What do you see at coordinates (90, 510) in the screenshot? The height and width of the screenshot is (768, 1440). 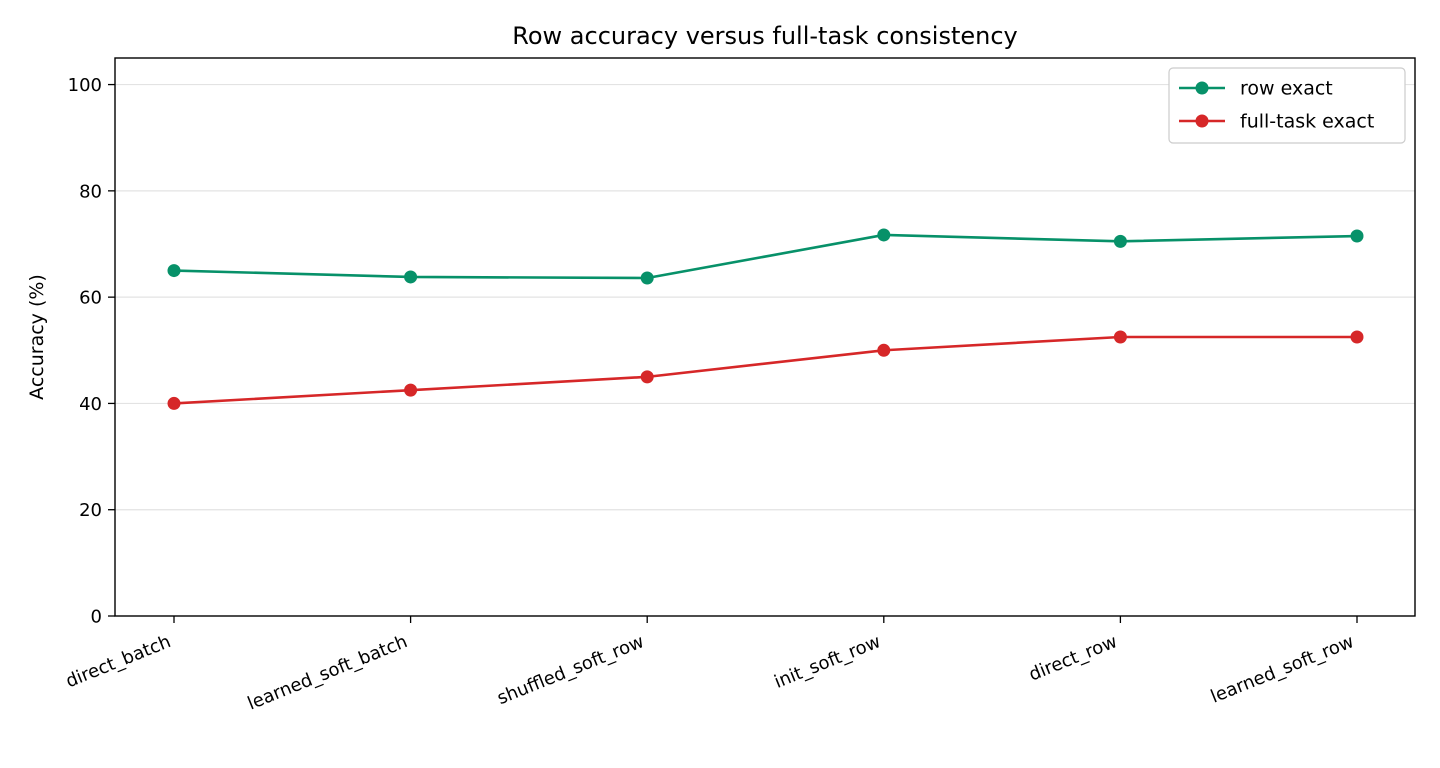 I see `y-tick-label: 20` at bounding box center [90, 510].